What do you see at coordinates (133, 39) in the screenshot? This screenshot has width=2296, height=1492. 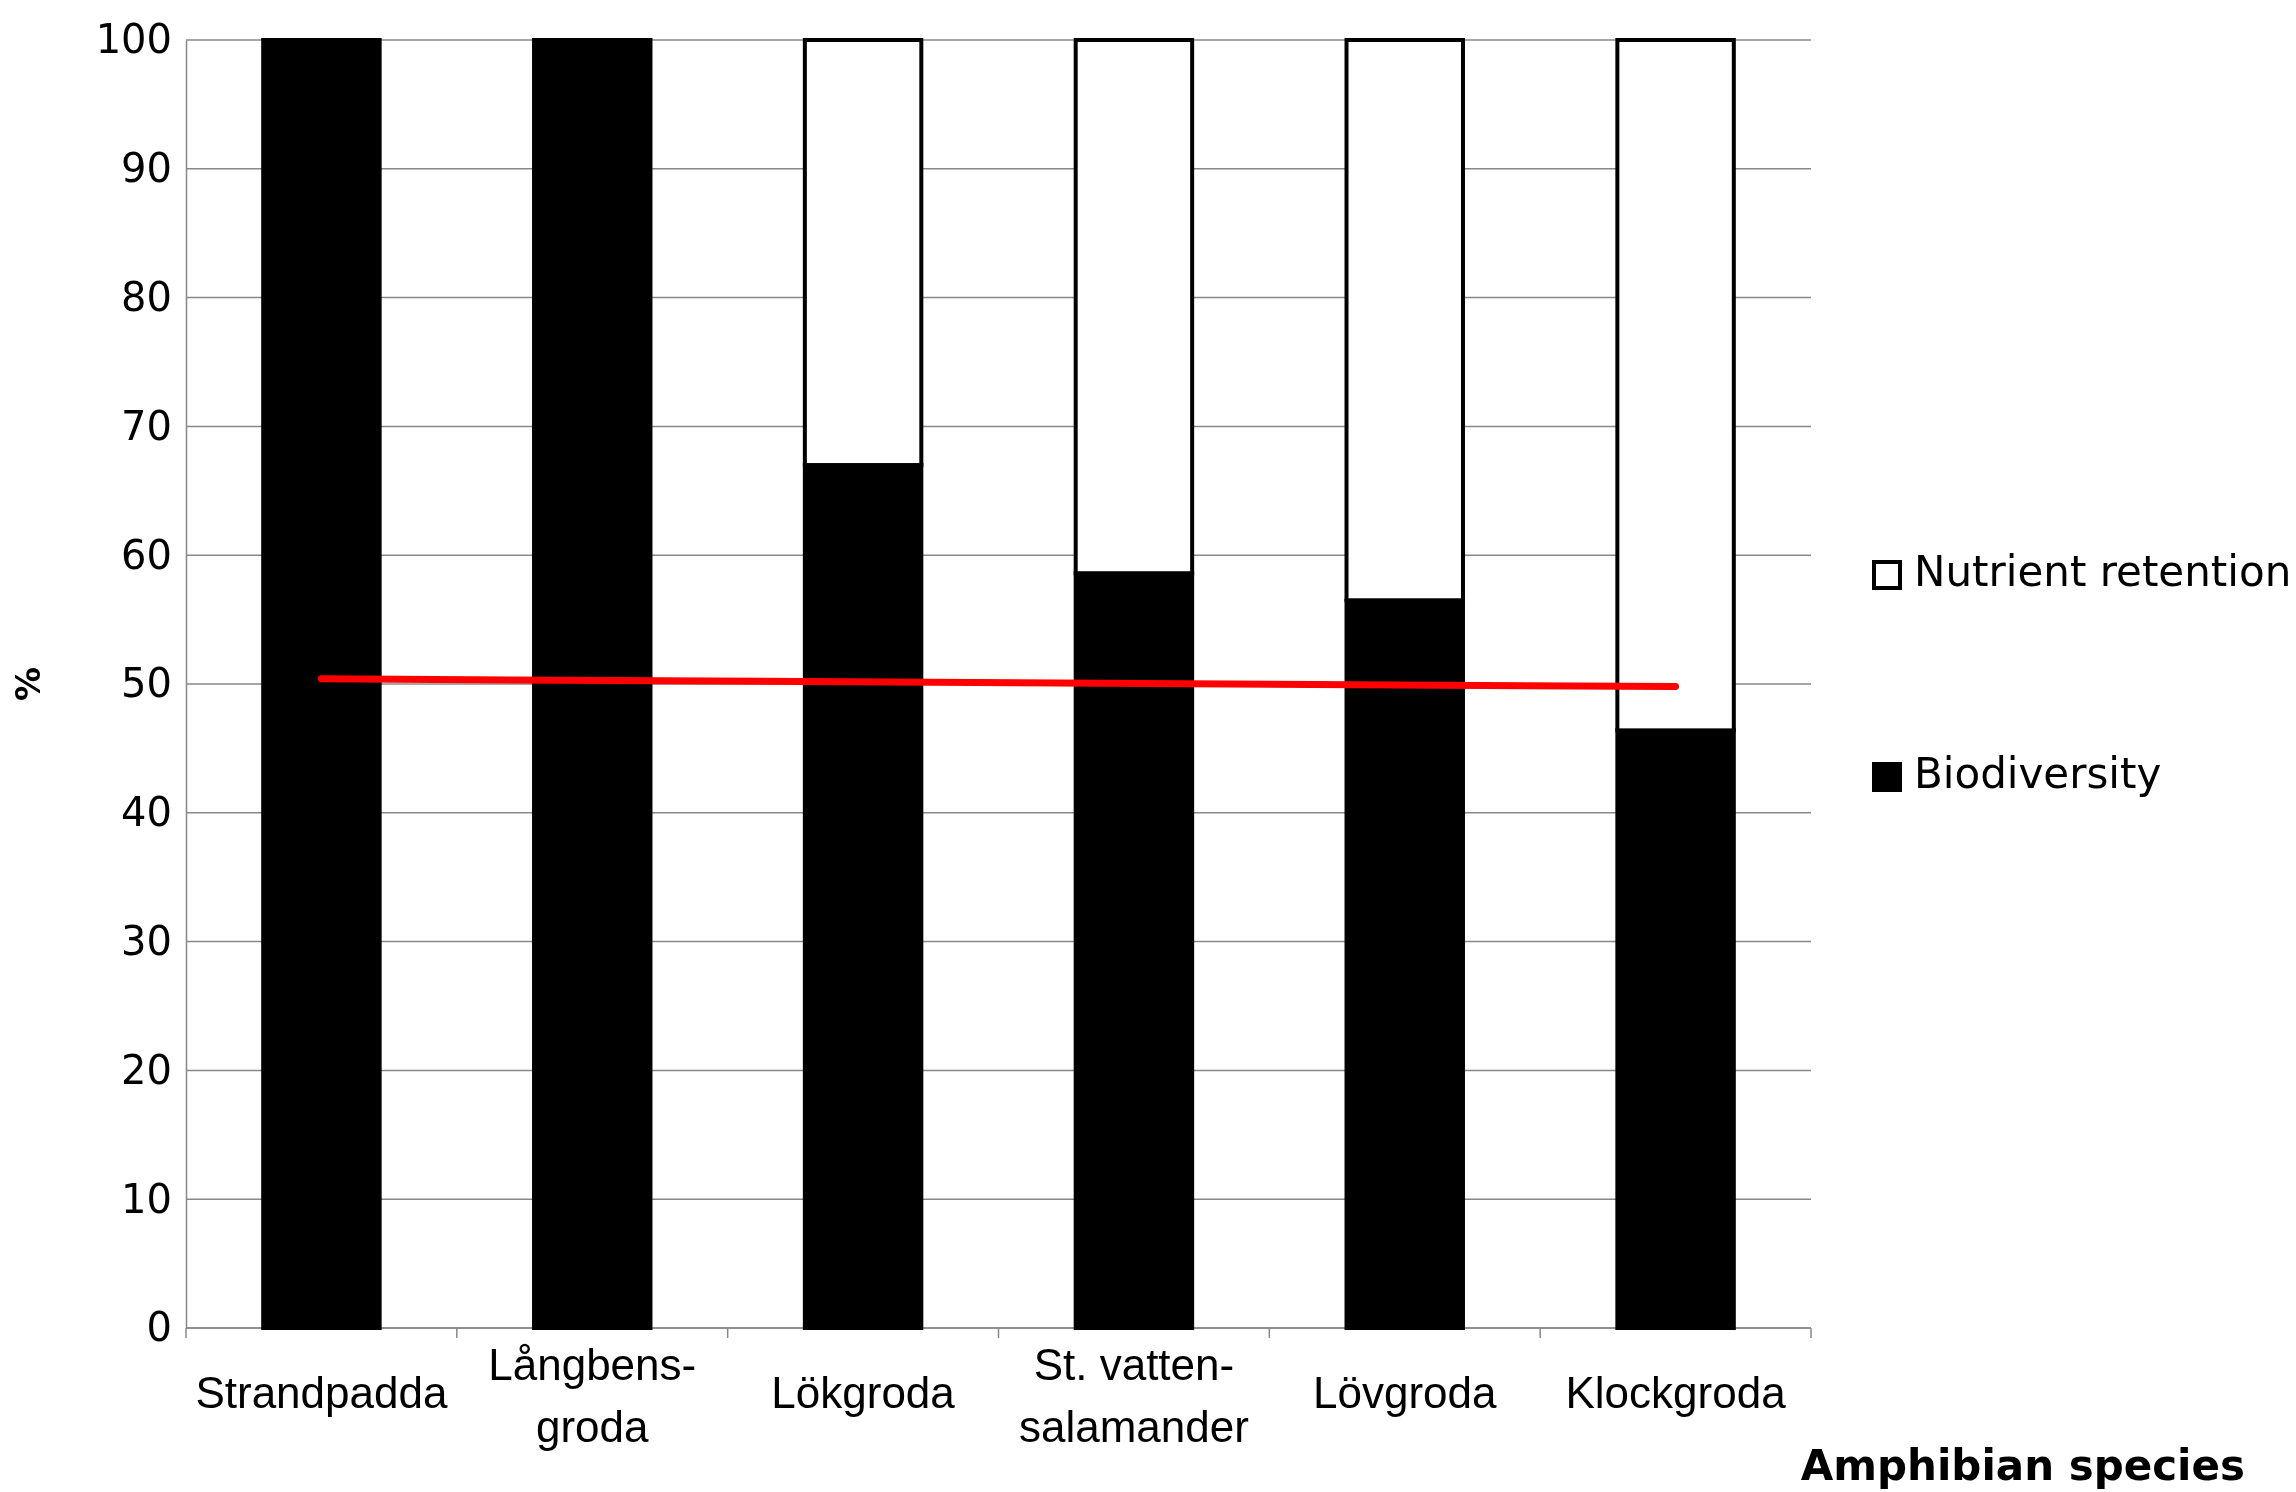 I see `y-tick-label: 100` at bounding box center [133, 39].